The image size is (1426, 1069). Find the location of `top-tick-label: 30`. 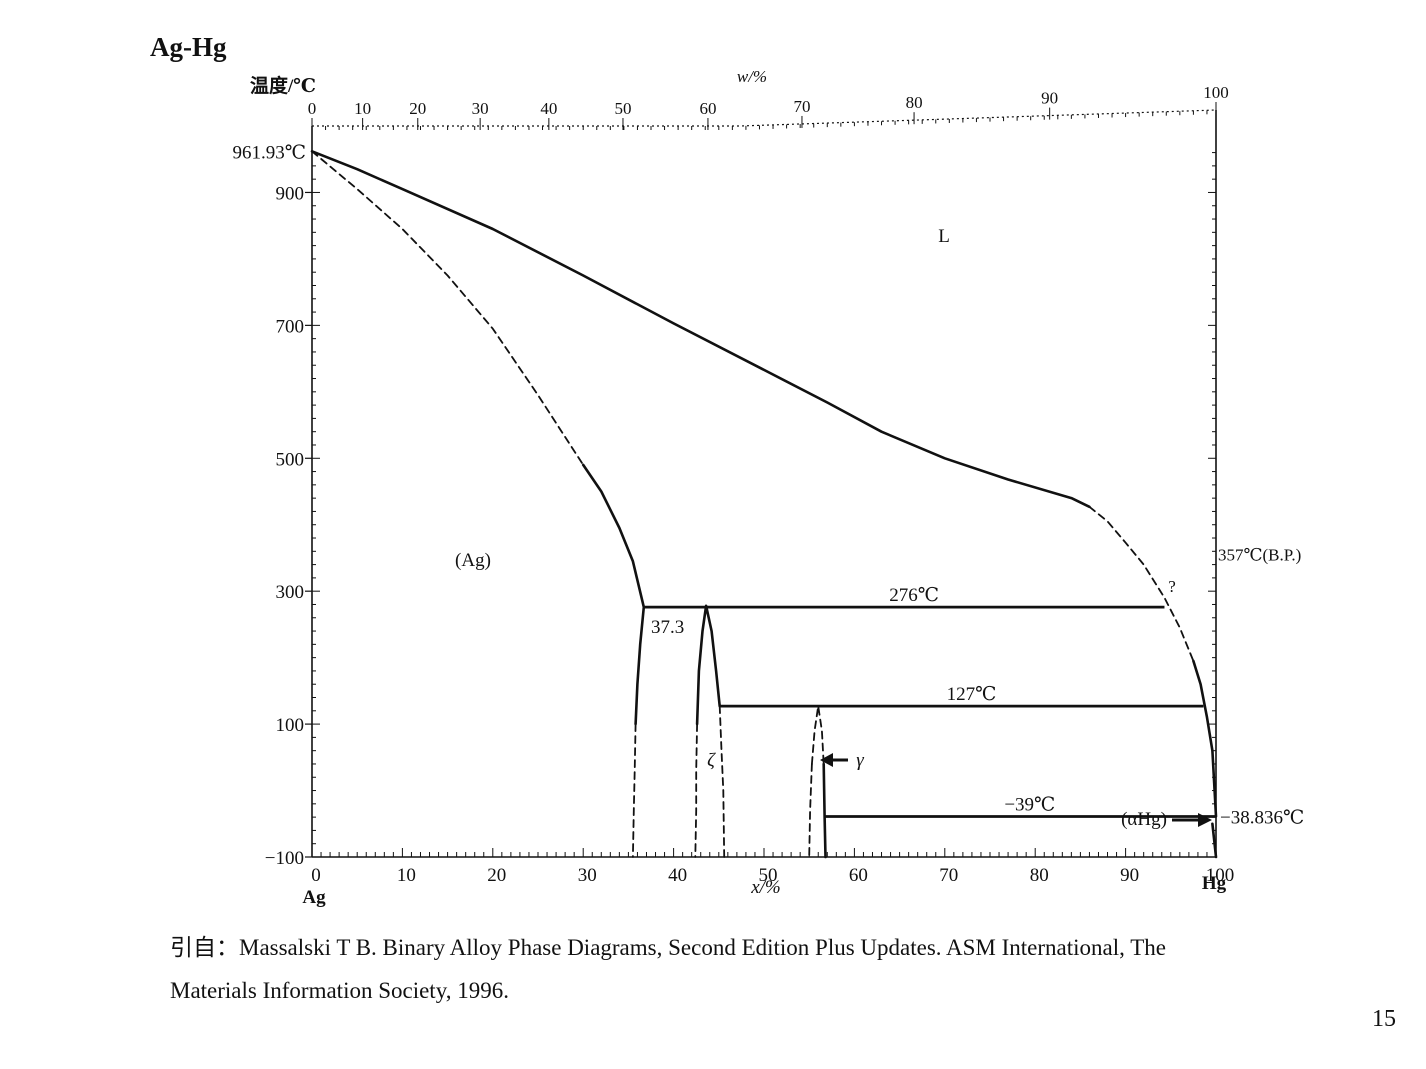

top-tick-label: 30 is located at coordinates (480, 108).